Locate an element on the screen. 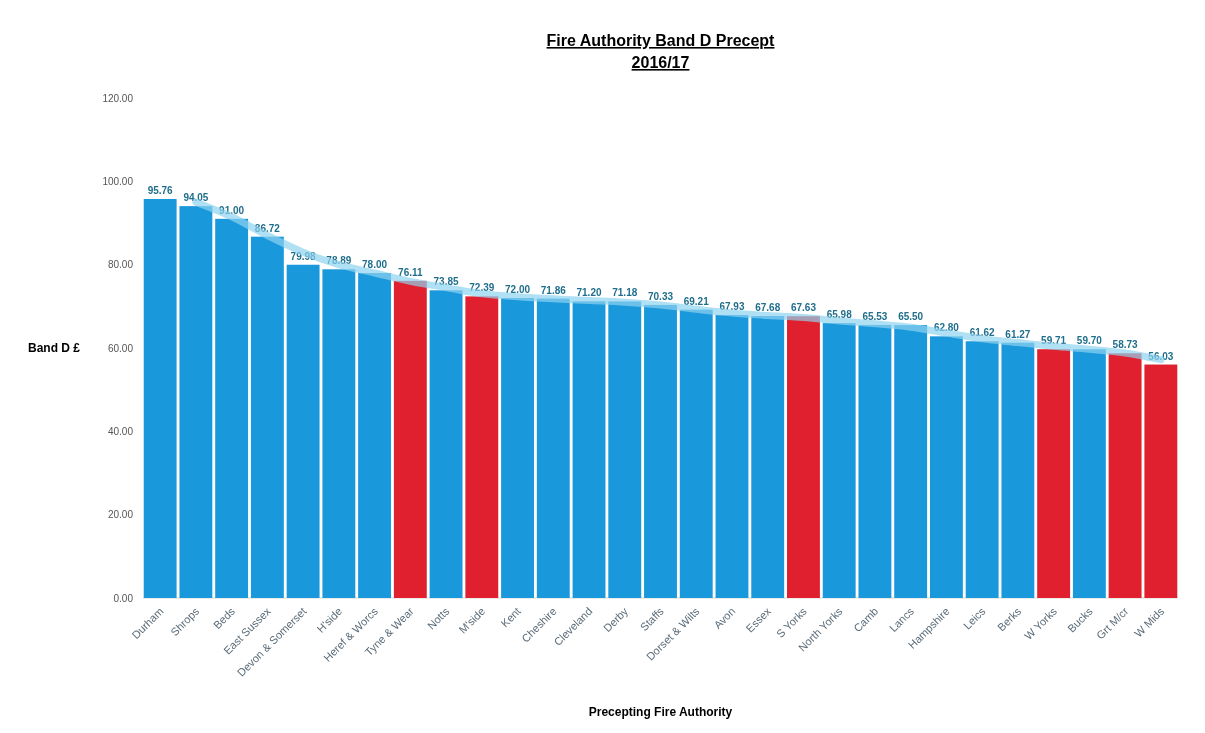  data-label: 61.62 is located at coordinates (982, 333).